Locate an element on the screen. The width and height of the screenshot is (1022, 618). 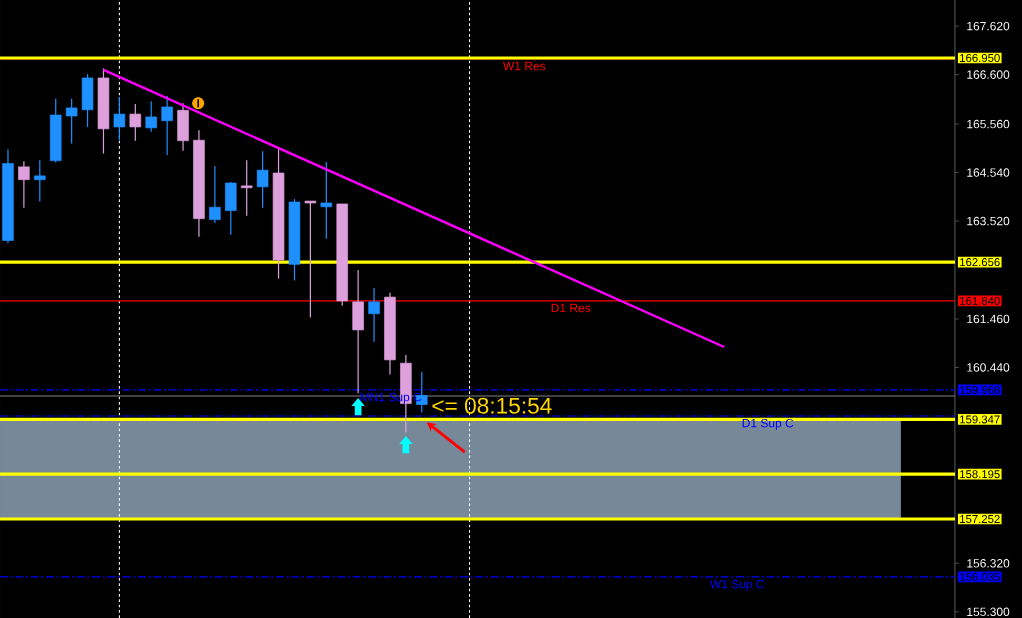
y-tick-label: 165.560 is located at coordinates (988, 124).